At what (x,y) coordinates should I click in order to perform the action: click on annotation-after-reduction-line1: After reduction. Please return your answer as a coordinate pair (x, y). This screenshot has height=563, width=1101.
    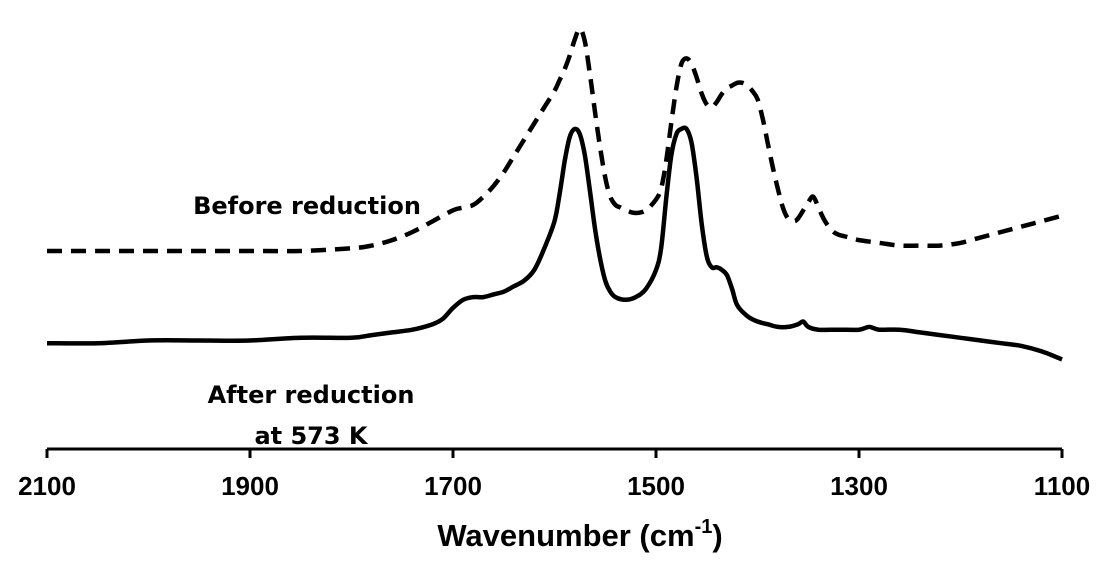
    Looking at the image, I should click on (311, 395).